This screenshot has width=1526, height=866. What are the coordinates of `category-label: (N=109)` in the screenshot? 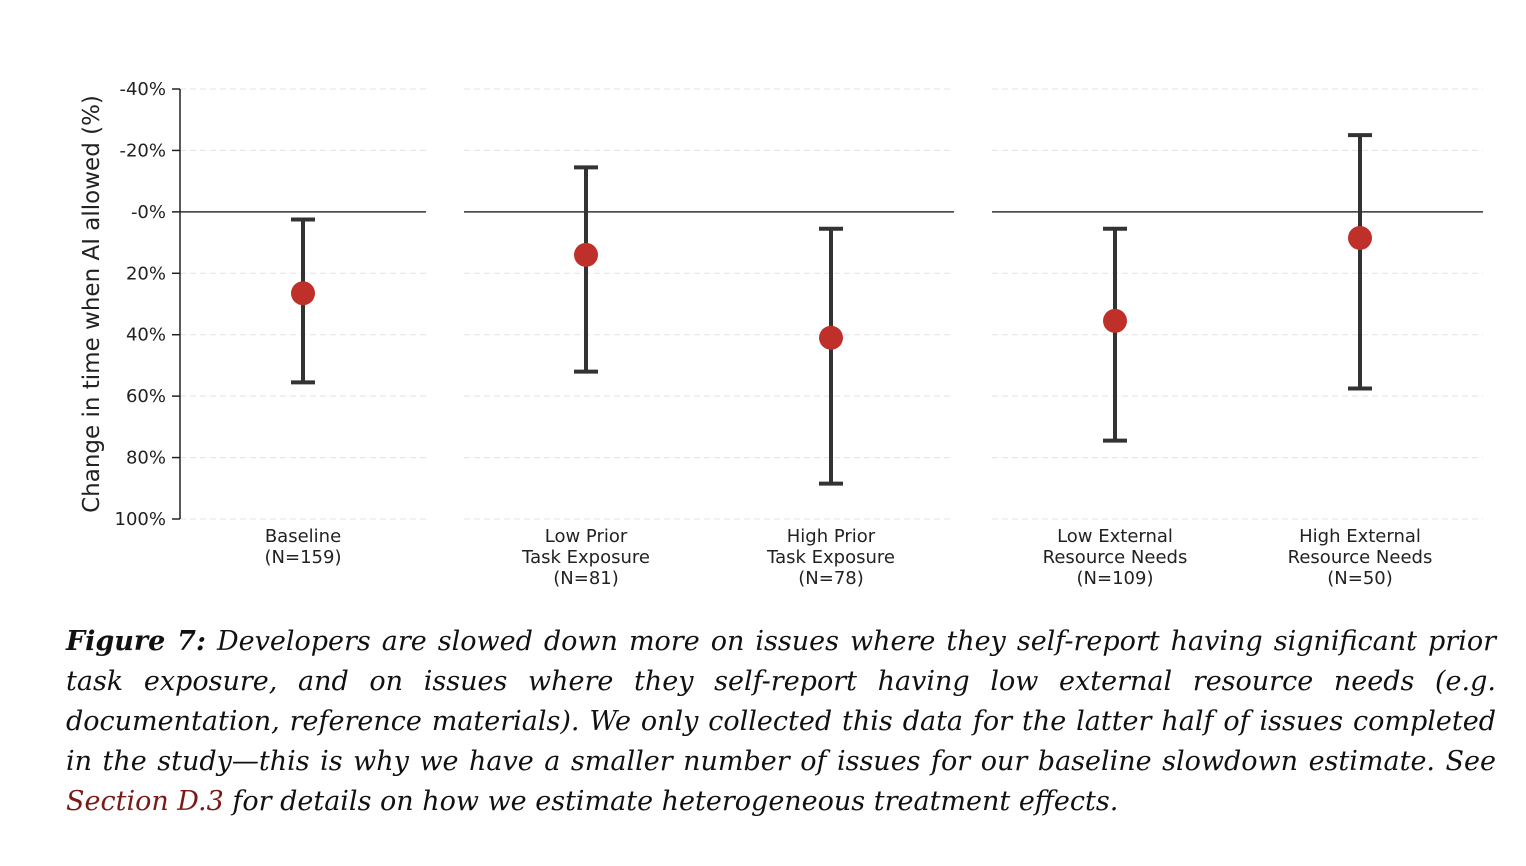 It's located at (1115, 578).